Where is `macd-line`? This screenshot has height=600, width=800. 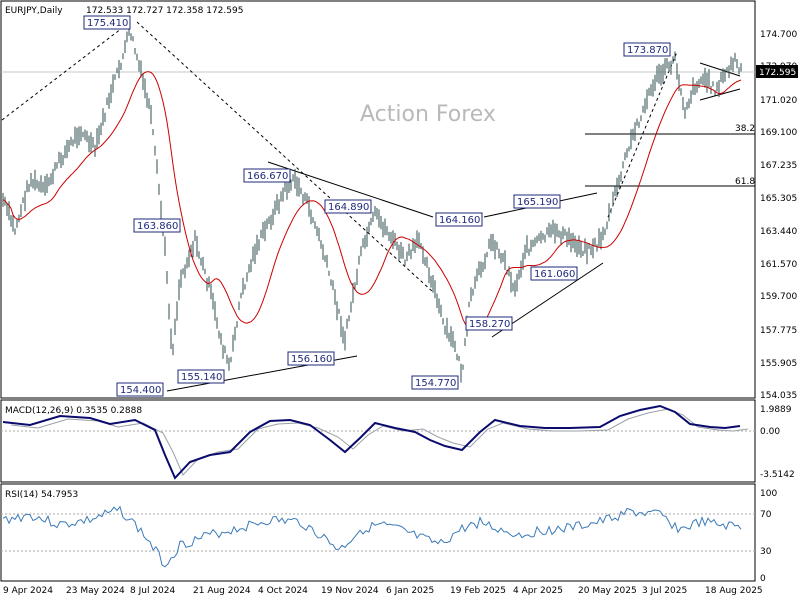
macd-line is located at coordinates (371, 442).